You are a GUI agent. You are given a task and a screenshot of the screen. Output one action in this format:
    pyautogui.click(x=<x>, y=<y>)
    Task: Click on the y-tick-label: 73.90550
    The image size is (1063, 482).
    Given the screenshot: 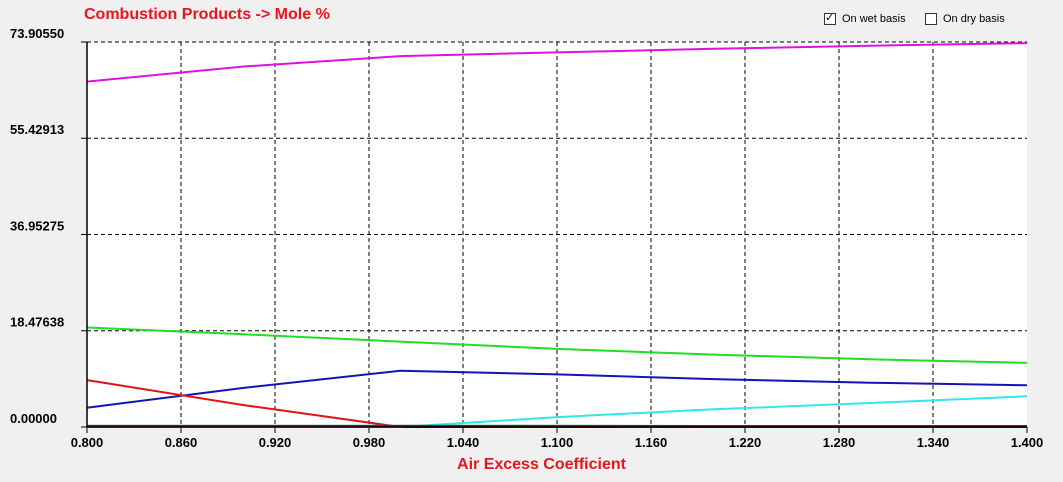 What is the action you would take?
    pyautogui.click(x=37, y=33)
    